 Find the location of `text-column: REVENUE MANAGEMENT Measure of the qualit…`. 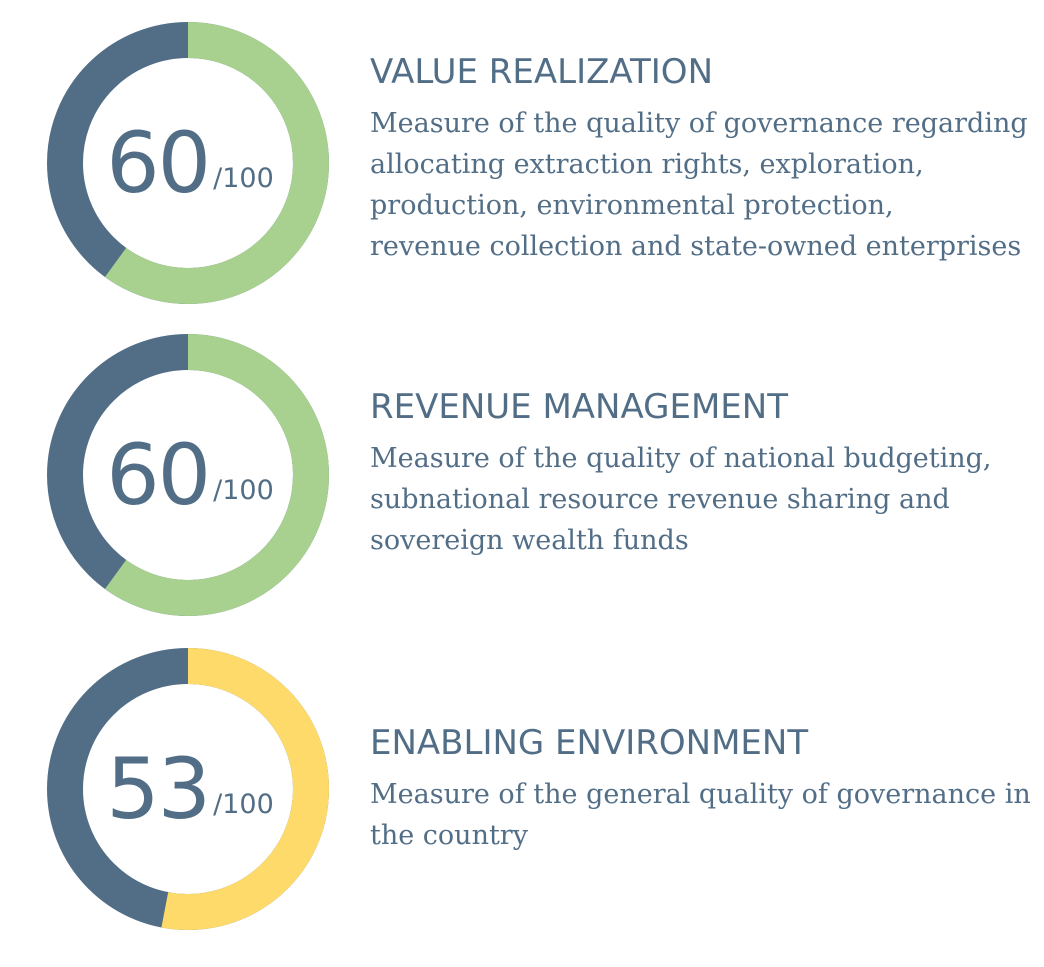

text-column: REVENUE MANAGEMENT Measure of the qualit… is located at coordinates (705, 475).